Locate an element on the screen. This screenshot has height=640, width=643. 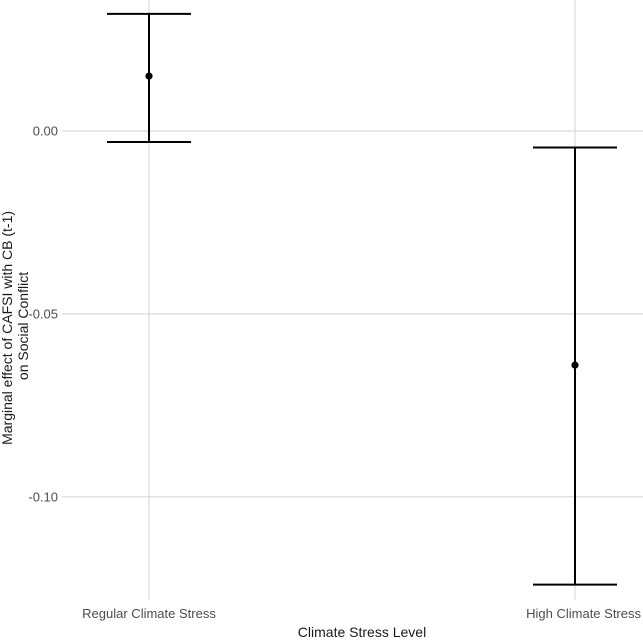
x-axis-title: Climate Stress Level is located at coordinates (362, 632).